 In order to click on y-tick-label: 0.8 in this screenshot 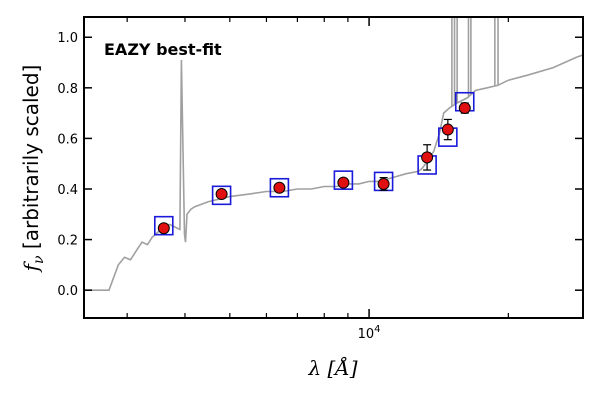, I will do `click(67, 89)`.